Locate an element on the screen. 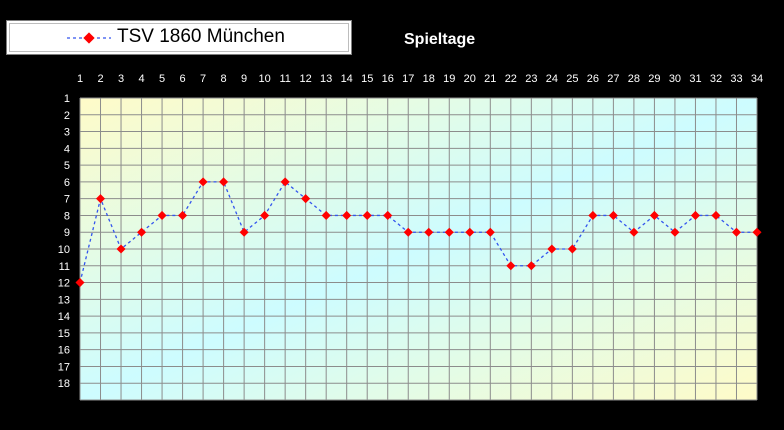  chart-title: Spieltage is located at coordinates (440, 39).